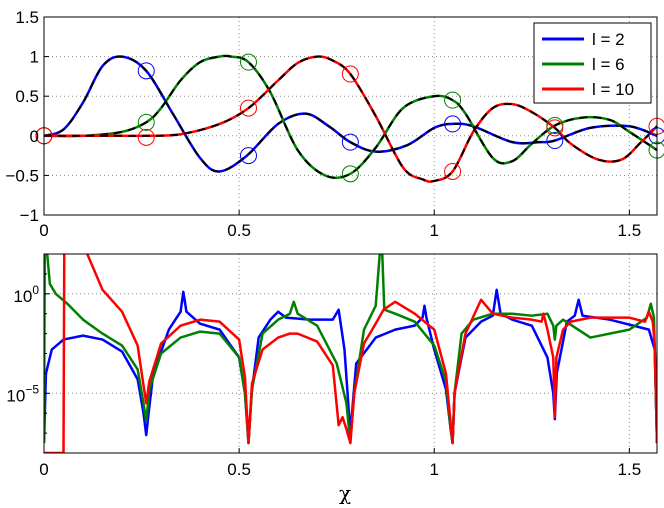 This screenshot has width=664, height=508. I want to click on bottom-y-tick-label: 10⁰, so click(26, 294).